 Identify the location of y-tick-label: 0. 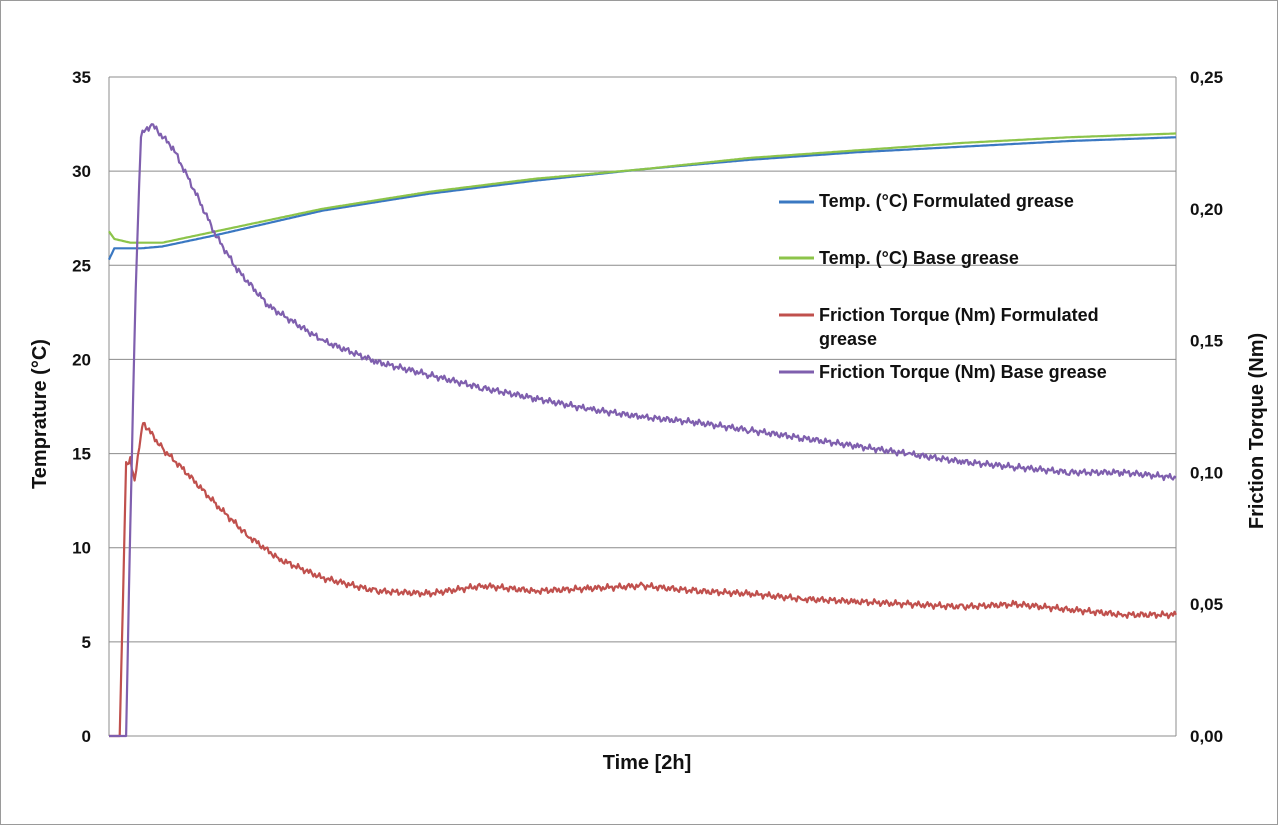
(86, 736).